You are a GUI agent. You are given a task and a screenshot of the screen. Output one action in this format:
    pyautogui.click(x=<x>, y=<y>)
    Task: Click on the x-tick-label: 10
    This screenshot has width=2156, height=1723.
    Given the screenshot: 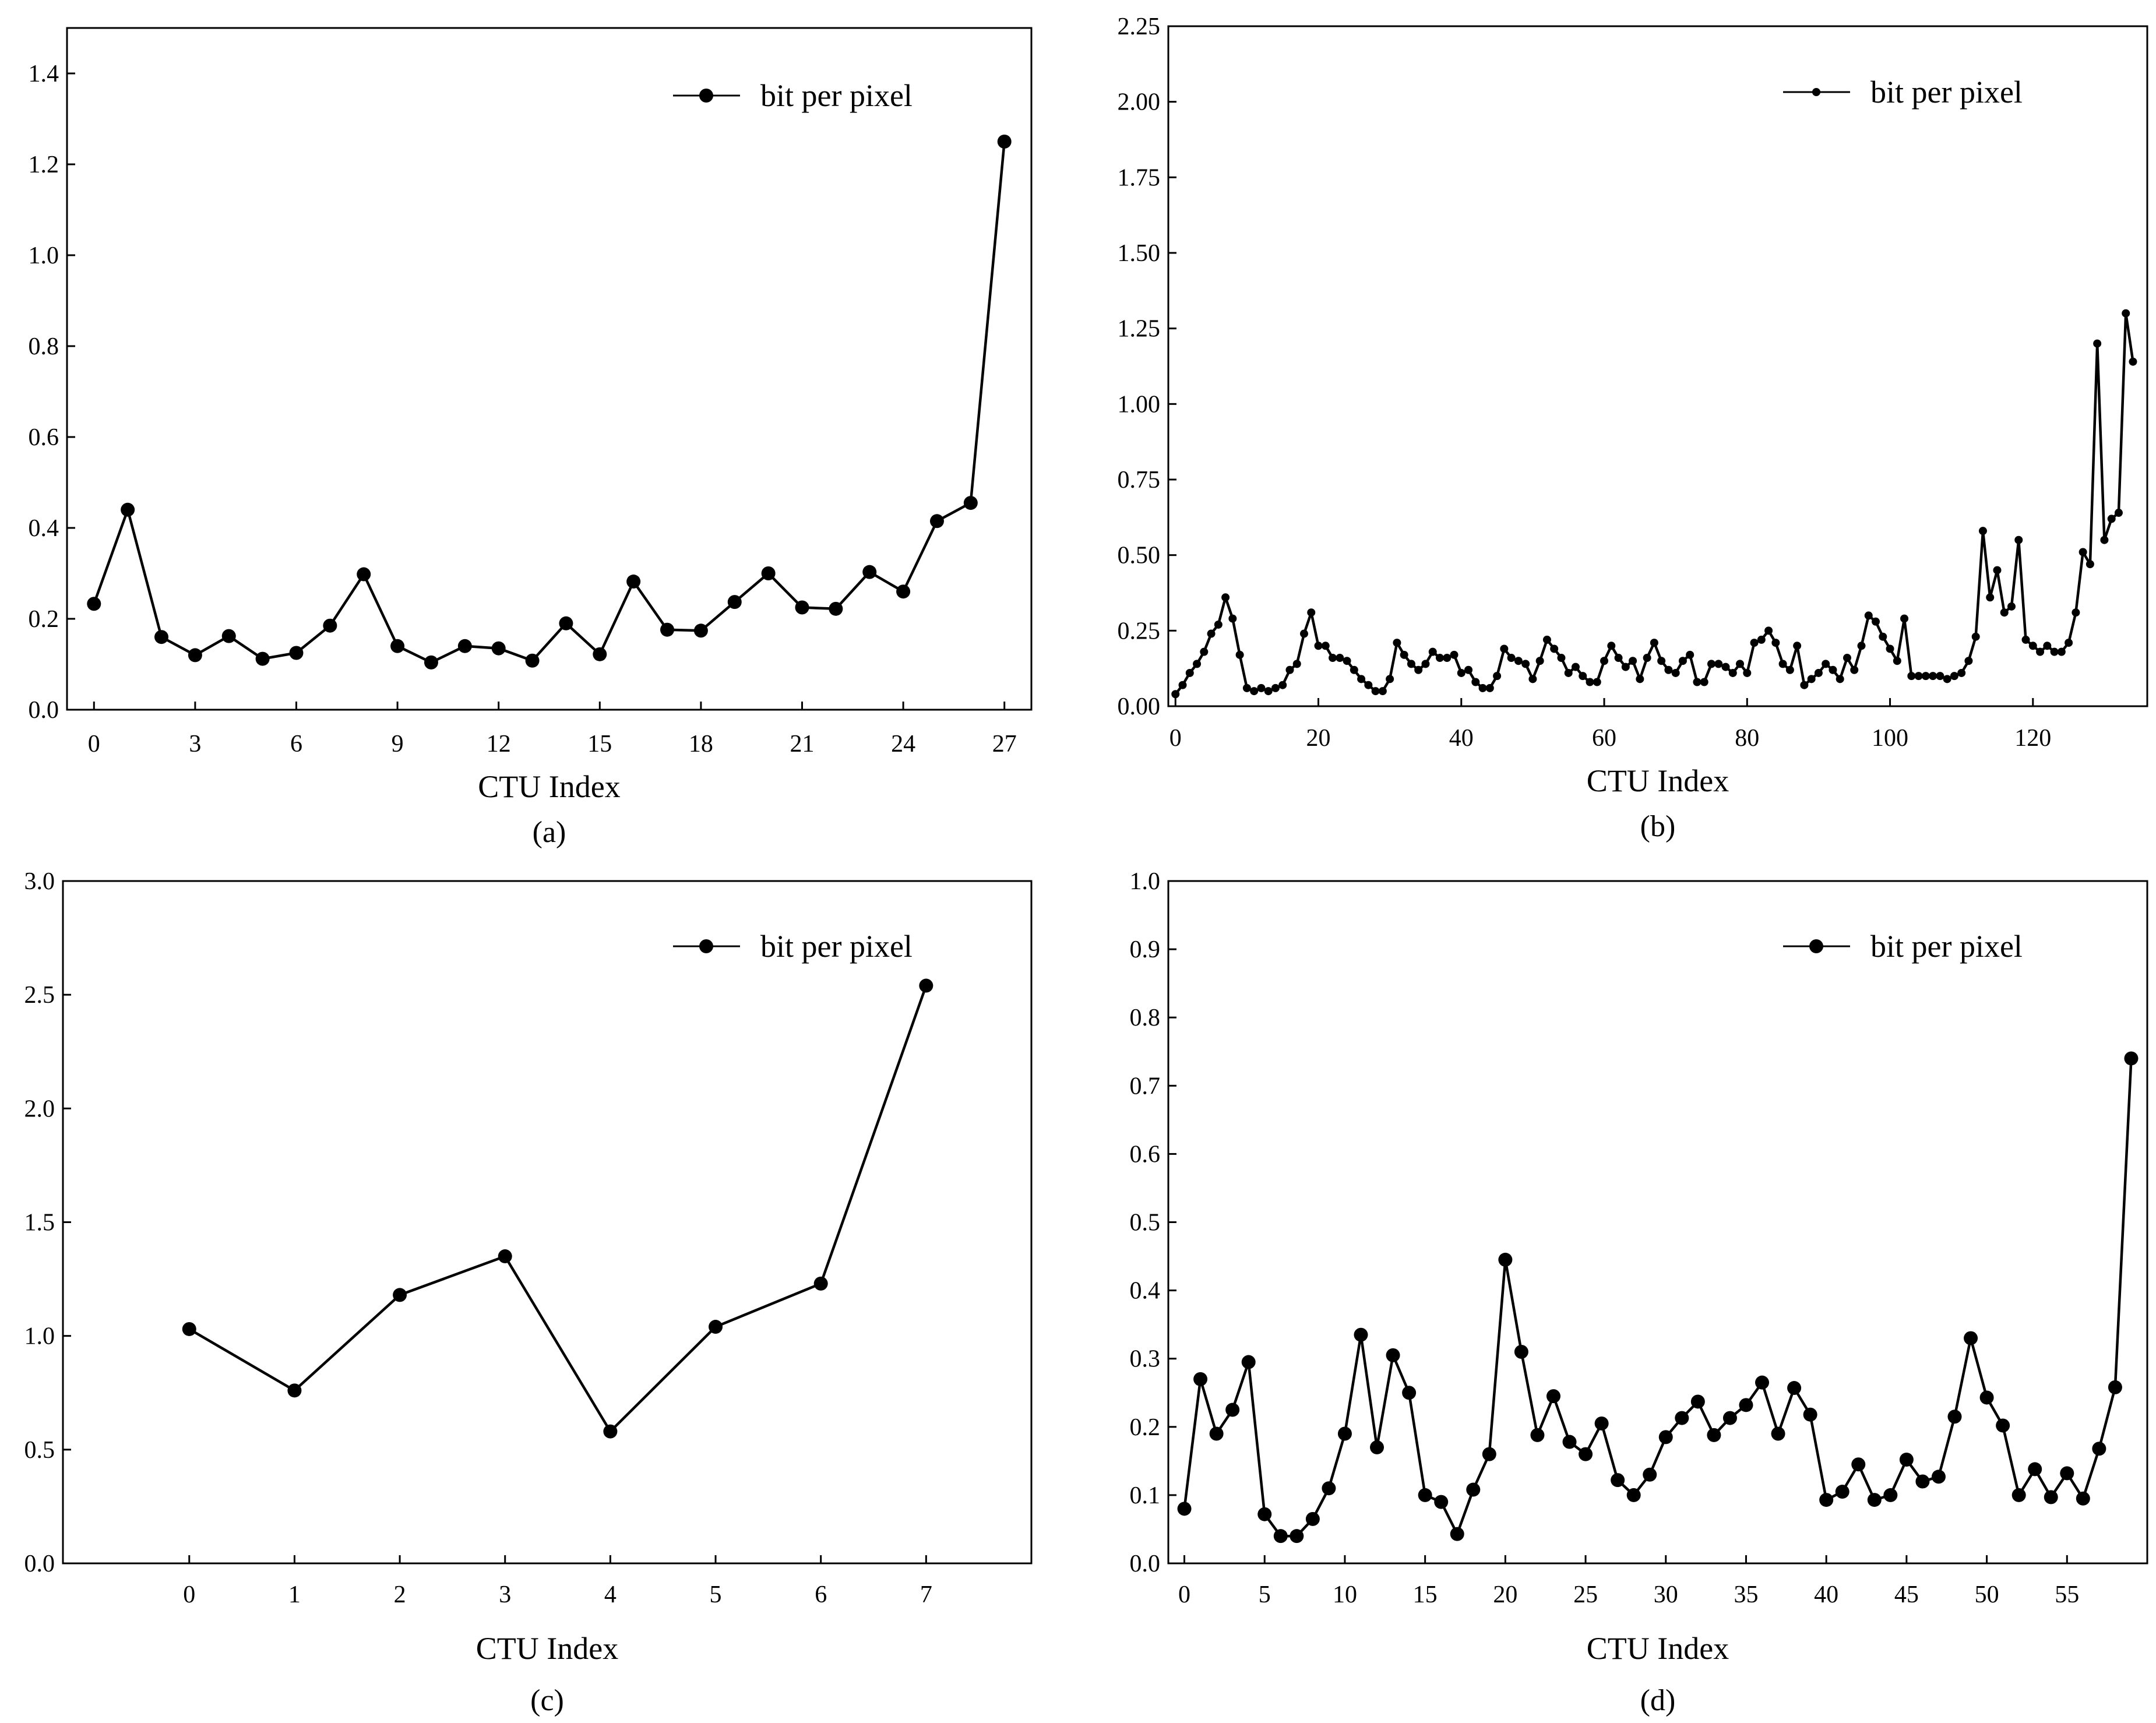 What is the action you would take?
    pyautogui.click(x=1345, y=1594)
    